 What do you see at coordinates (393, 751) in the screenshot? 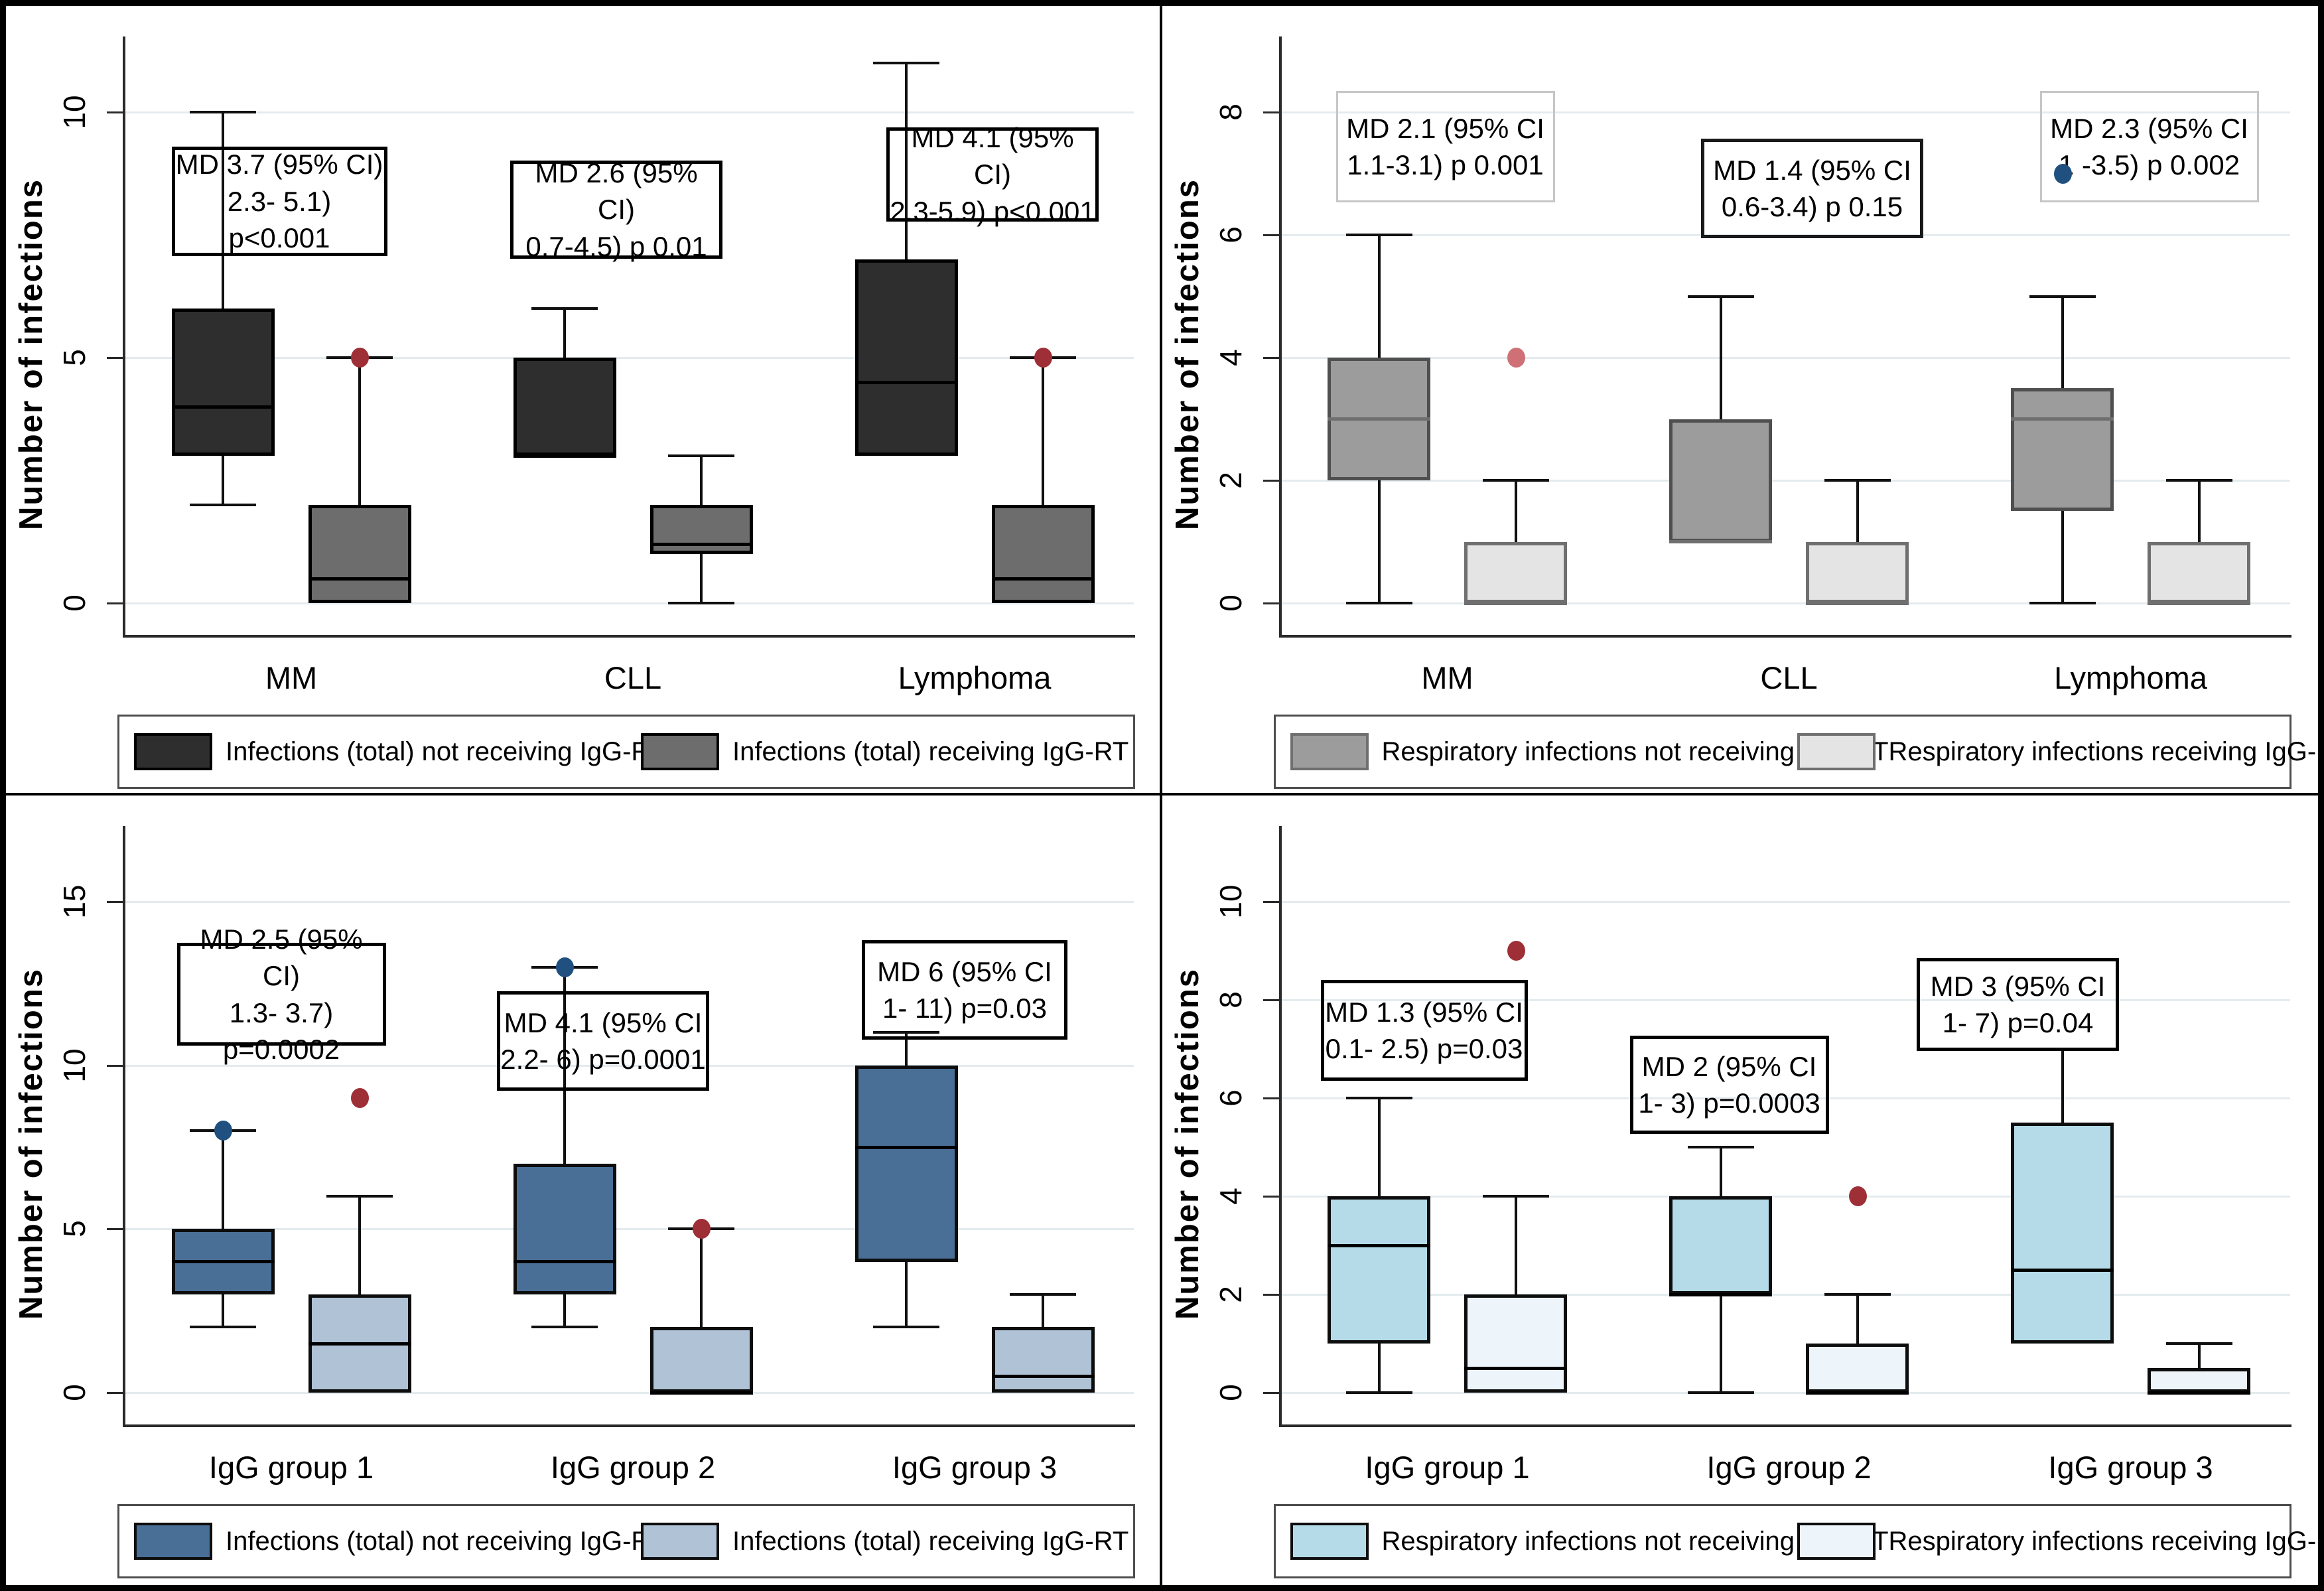
I see `legend-entry: Infections (total) not receiving IgG-RT` at bounding box center [393, 751].